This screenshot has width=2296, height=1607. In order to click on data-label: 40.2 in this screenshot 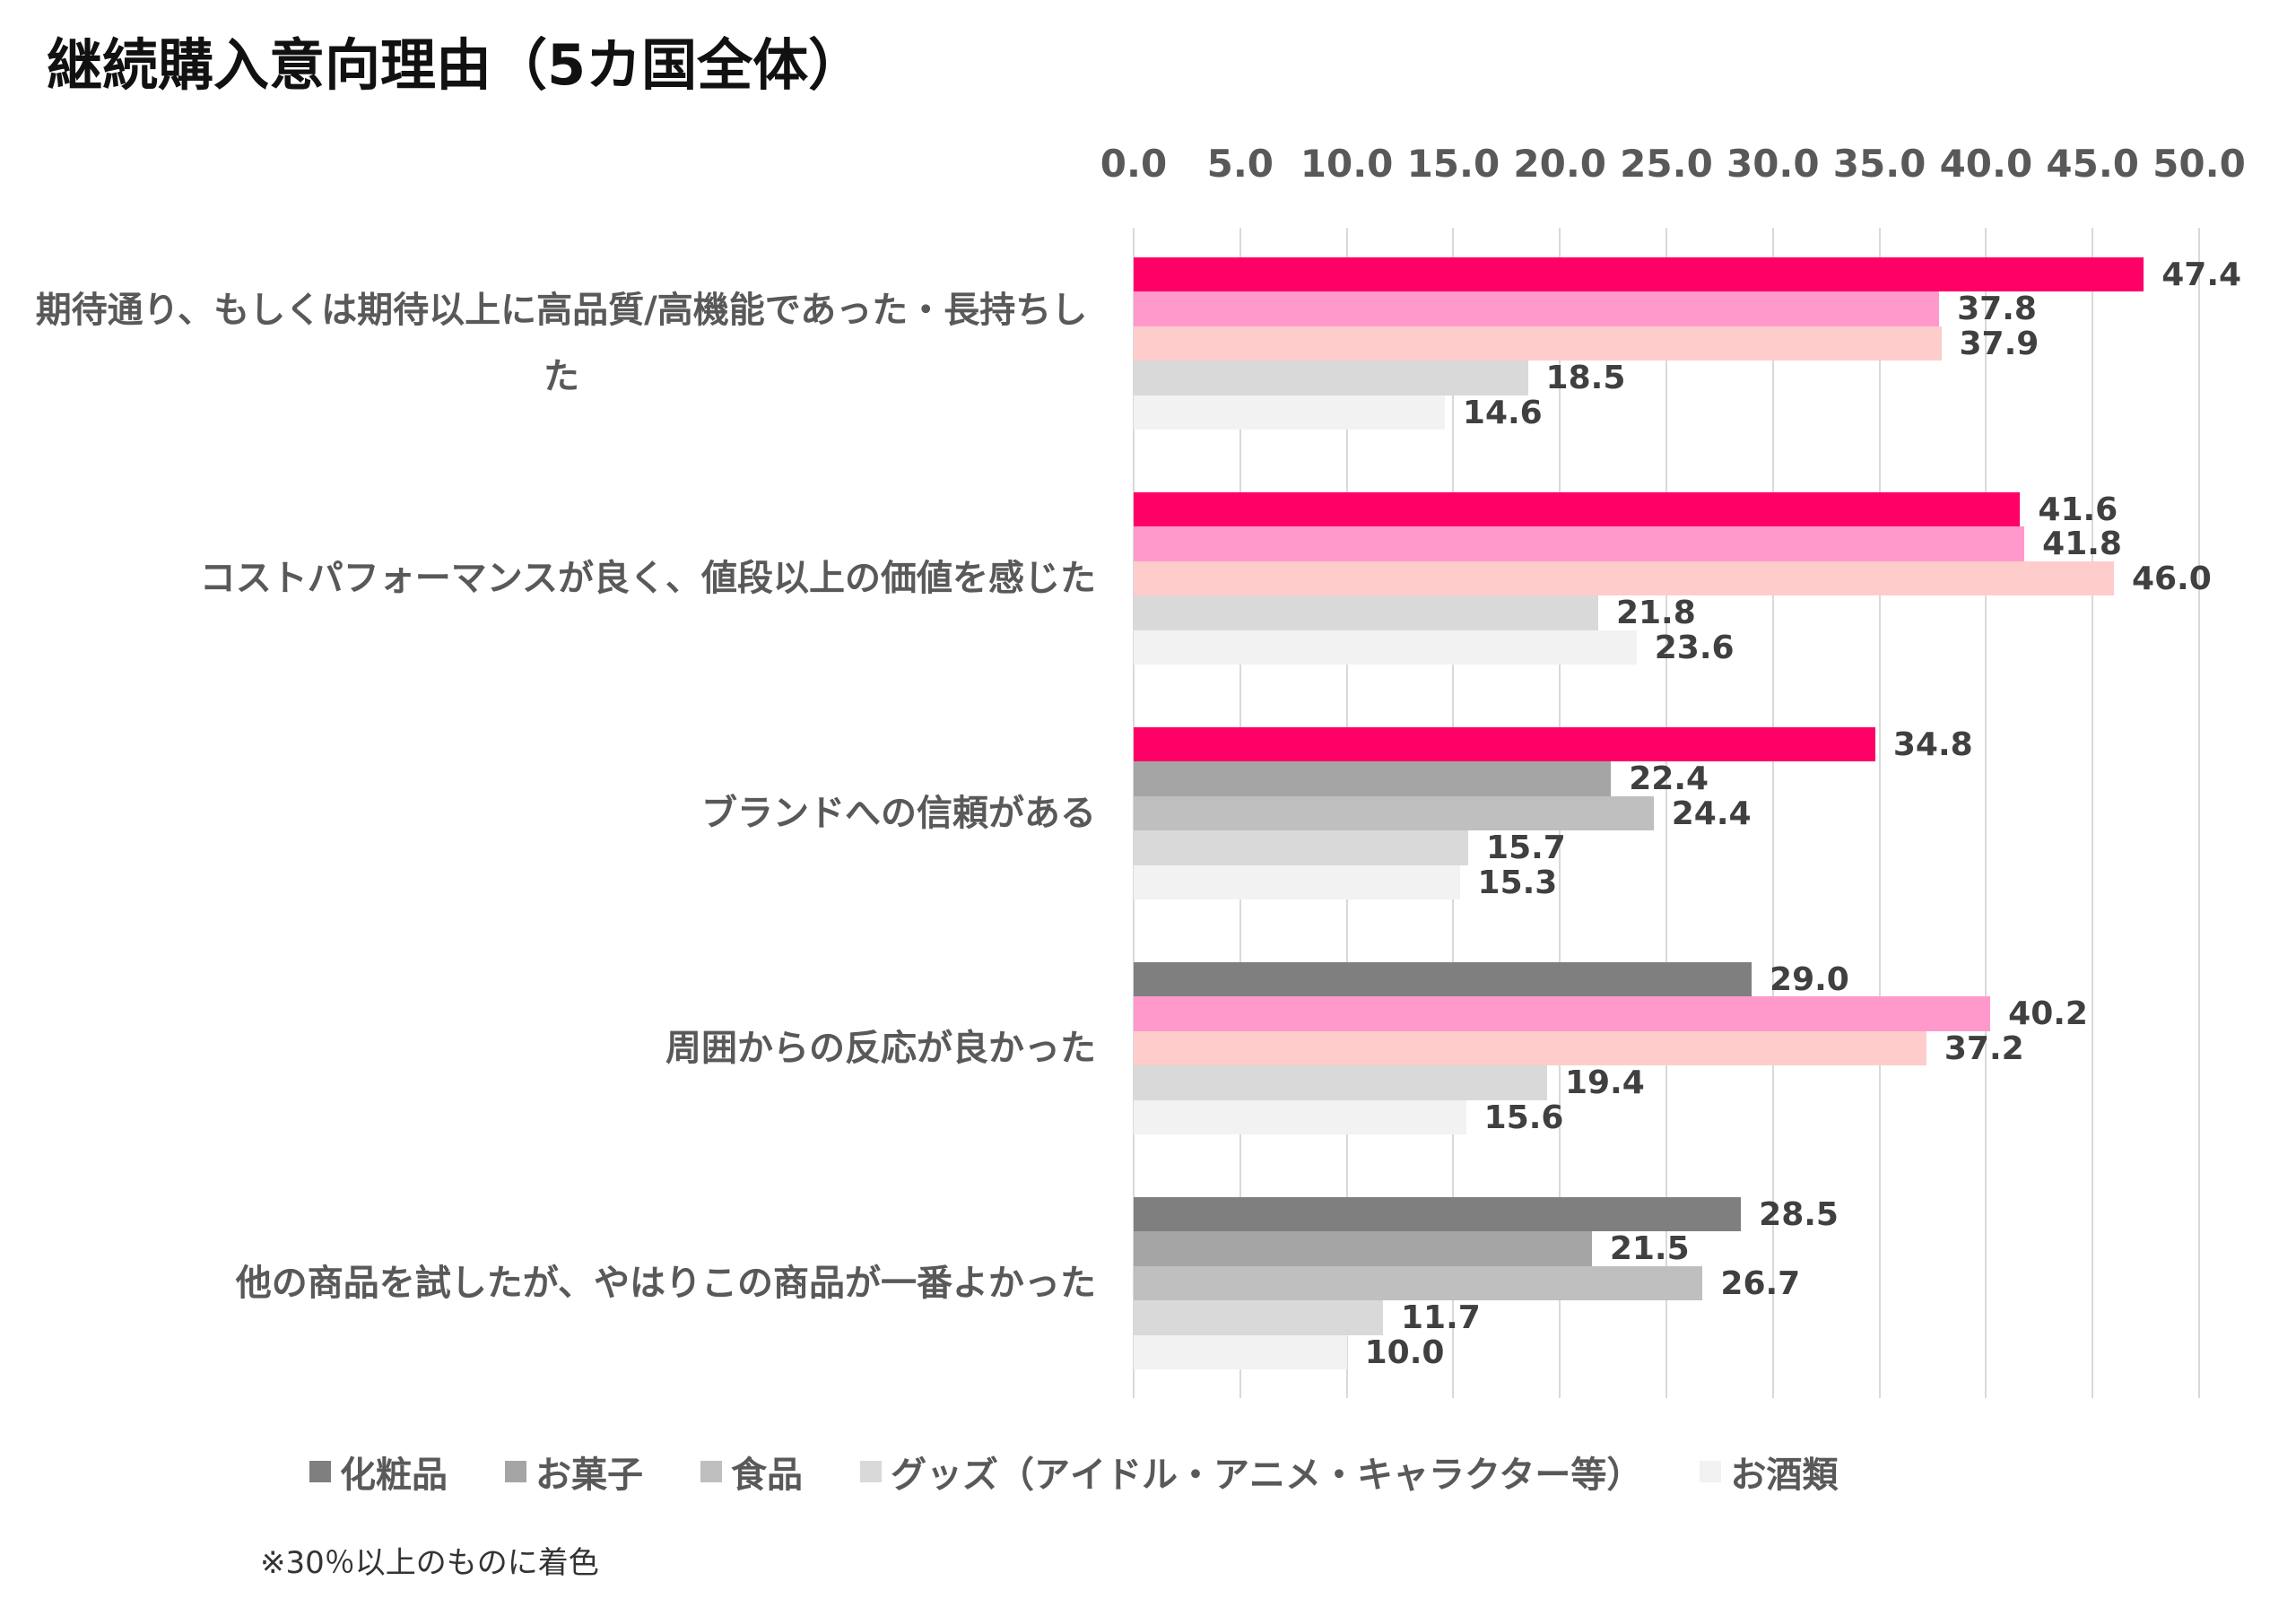, I will do `click(2048, 1014)`.